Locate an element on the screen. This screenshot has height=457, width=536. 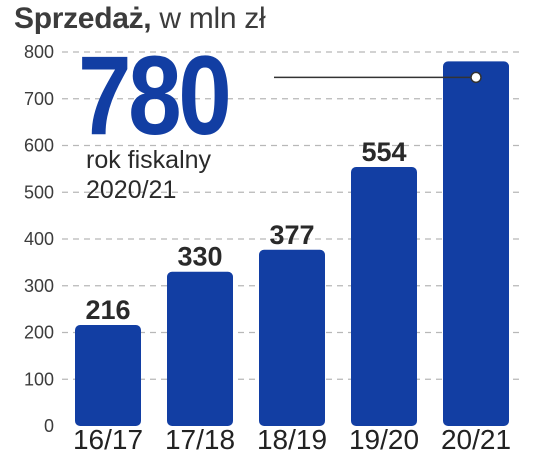
bar-17/18 is located at coordinates (200, 348).